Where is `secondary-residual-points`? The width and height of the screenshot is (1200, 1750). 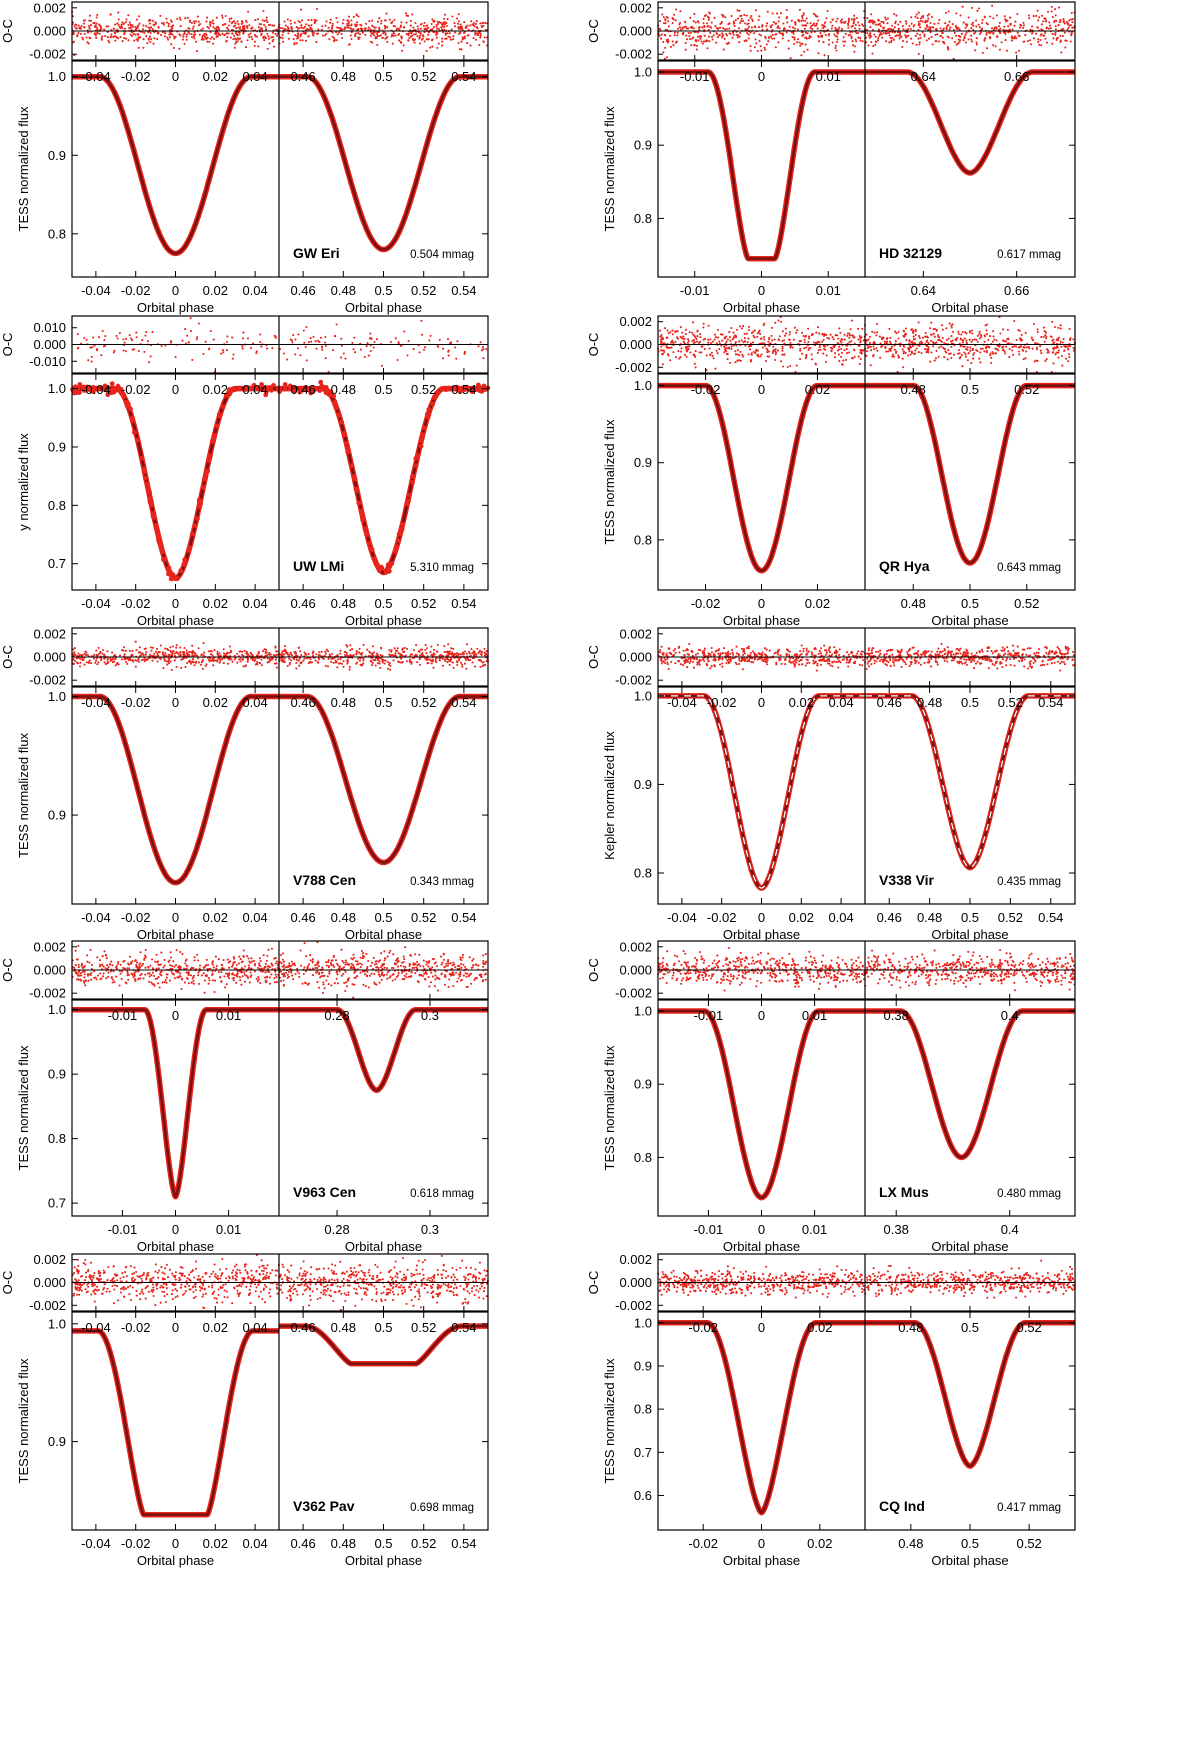 secondary-residual-points is located at coordinates (970, 32).